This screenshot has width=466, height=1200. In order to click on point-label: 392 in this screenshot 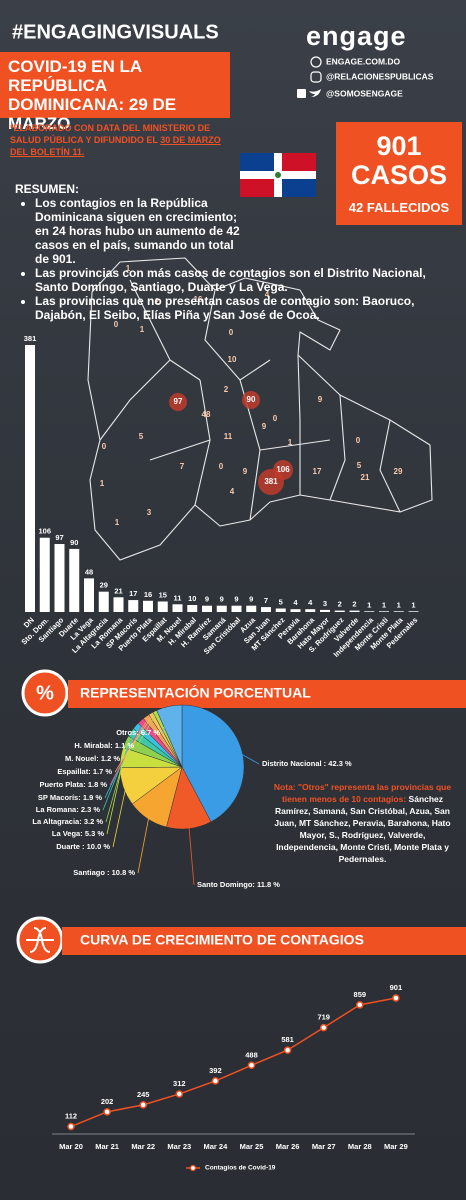, I will do `click(215, 1070)`.